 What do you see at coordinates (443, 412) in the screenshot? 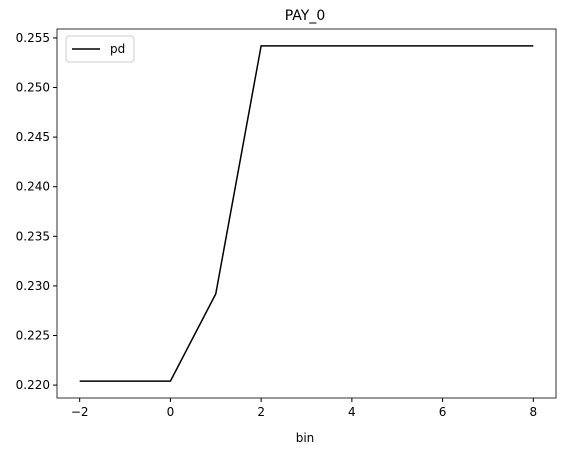
I see `x-tick-label: 6` at bounding box center [443, 412].